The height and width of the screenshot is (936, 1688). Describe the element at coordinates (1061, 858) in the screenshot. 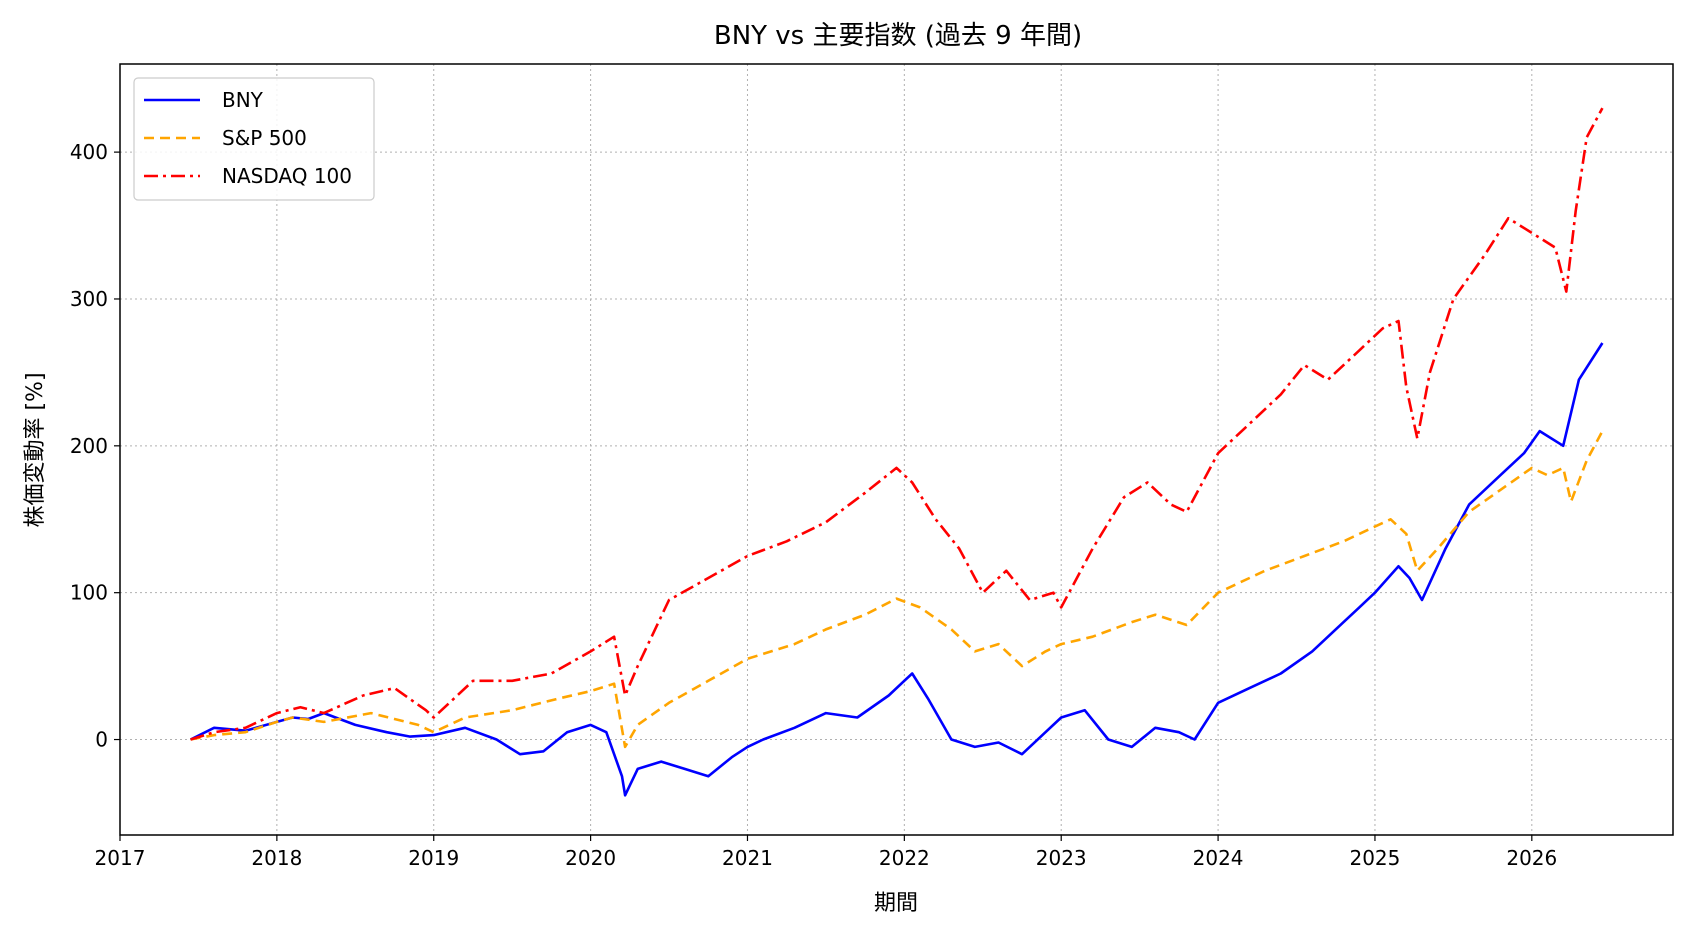

I see `x-tick-label: 2023` at that location.